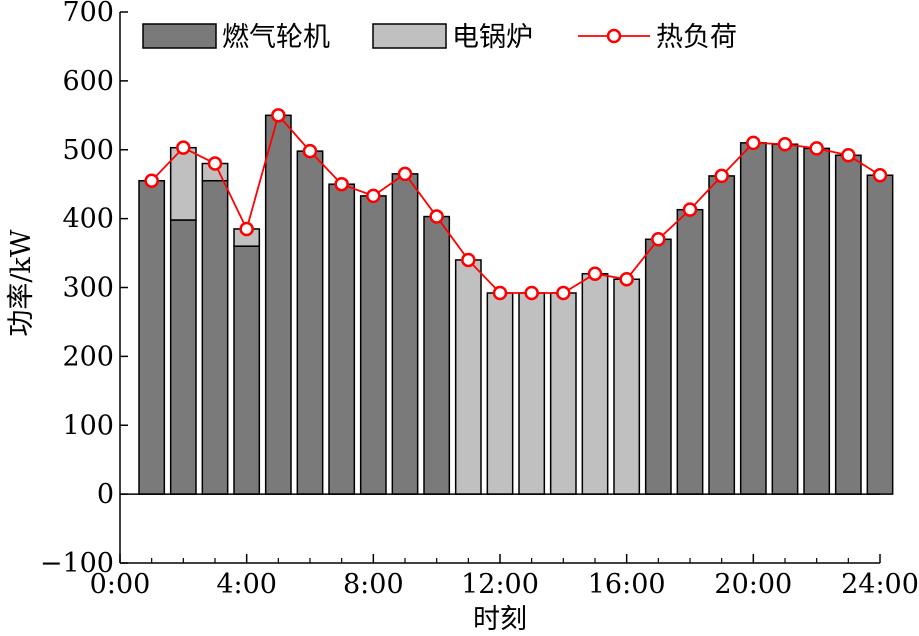 The image size is (919, 636). I want to click on legend: 燃气轮机 电锅炉 热负荷, so click(439, 37).